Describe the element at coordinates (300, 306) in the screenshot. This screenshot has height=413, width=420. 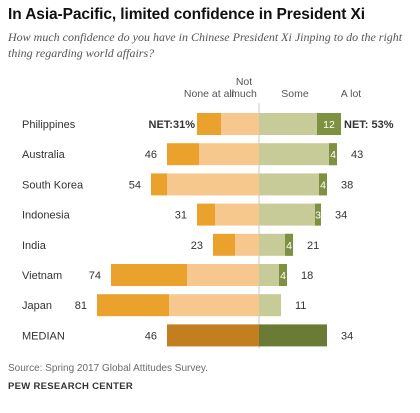
I see `label-net-positive: 11` at that location.